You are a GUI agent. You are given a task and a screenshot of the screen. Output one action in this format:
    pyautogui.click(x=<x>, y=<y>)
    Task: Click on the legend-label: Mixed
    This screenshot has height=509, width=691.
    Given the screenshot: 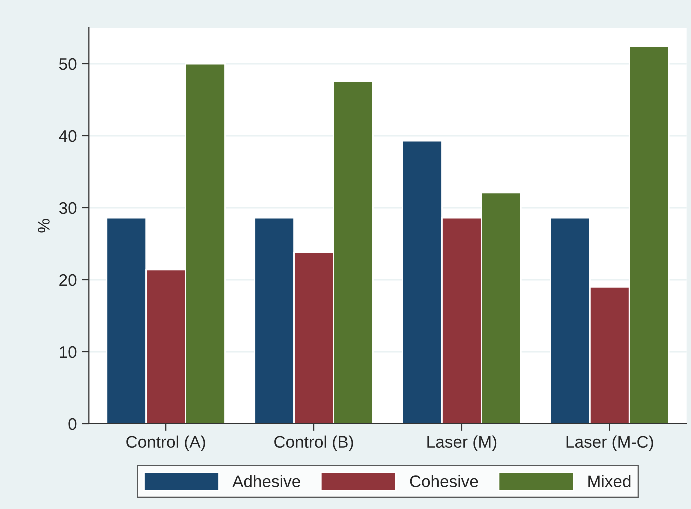 What is the action you would take?
    pyautogui.click(x=609, y=481)
    